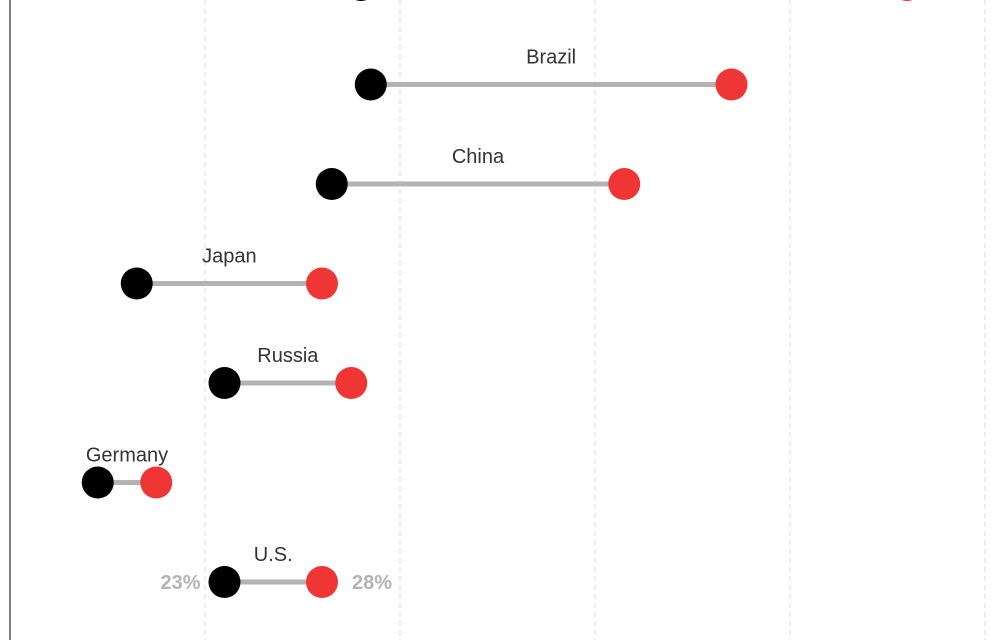 The width and height of the screenshot is (1000, 640). What do you see at coordinates (276, 571) in the screenshot?
I see `row-u-s: U.S. 23% 28%` at bounding box center [276, 571].